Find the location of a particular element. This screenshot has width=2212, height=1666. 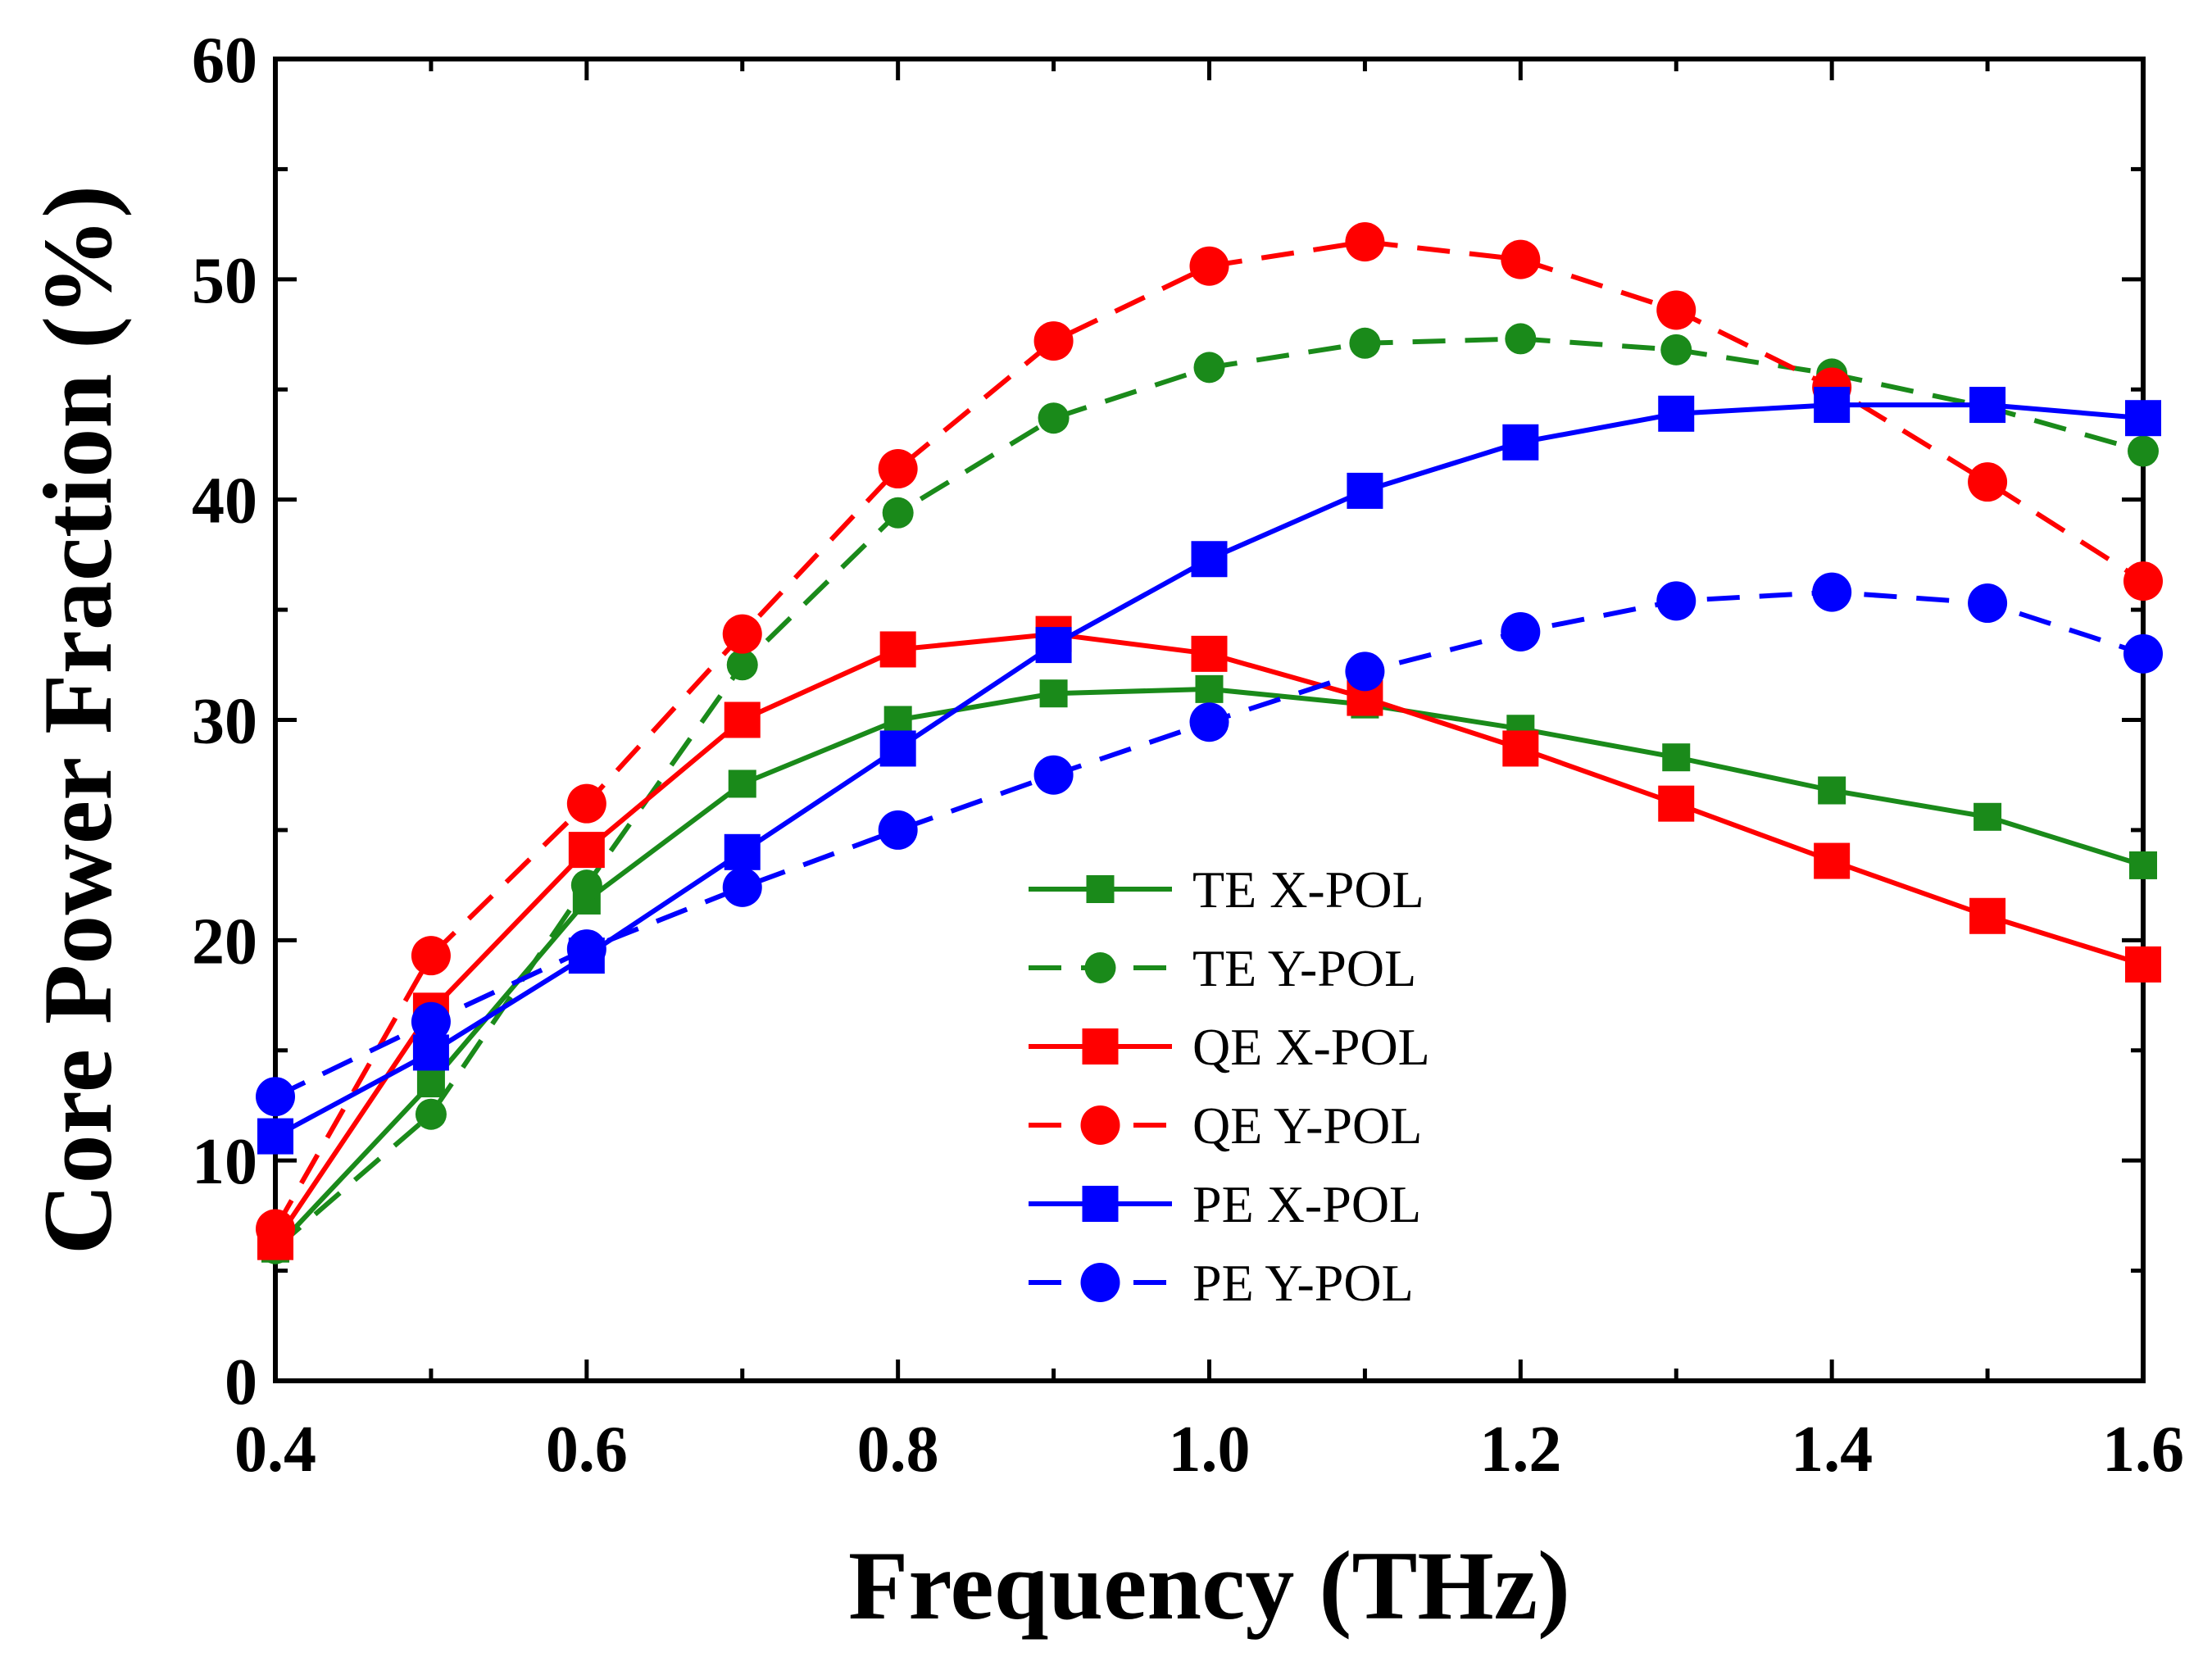

y-axis-title: Core Power Fraction (%) is located at coordinates (78, 720).